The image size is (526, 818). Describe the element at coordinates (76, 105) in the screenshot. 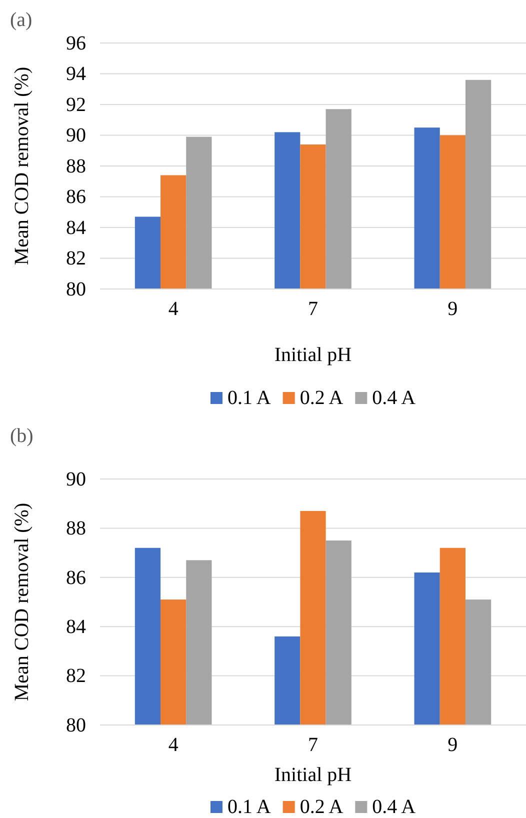

I see `y-tick-label: 92` at that location.